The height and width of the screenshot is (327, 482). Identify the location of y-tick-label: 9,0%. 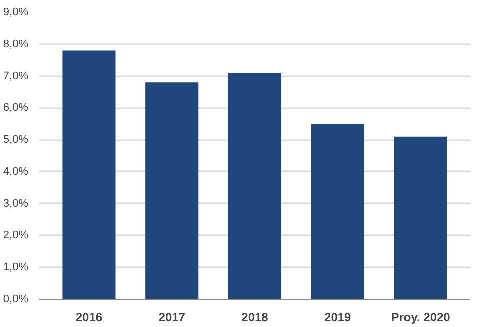
(16, 12).